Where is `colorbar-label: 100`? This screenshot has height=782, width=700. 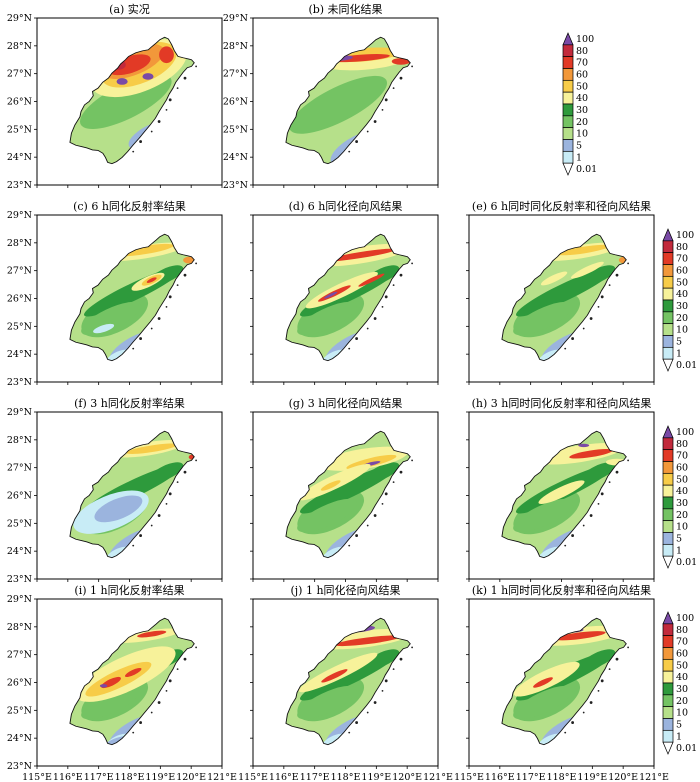
colorbar-label: 100 is located at coordinates (685, 618).